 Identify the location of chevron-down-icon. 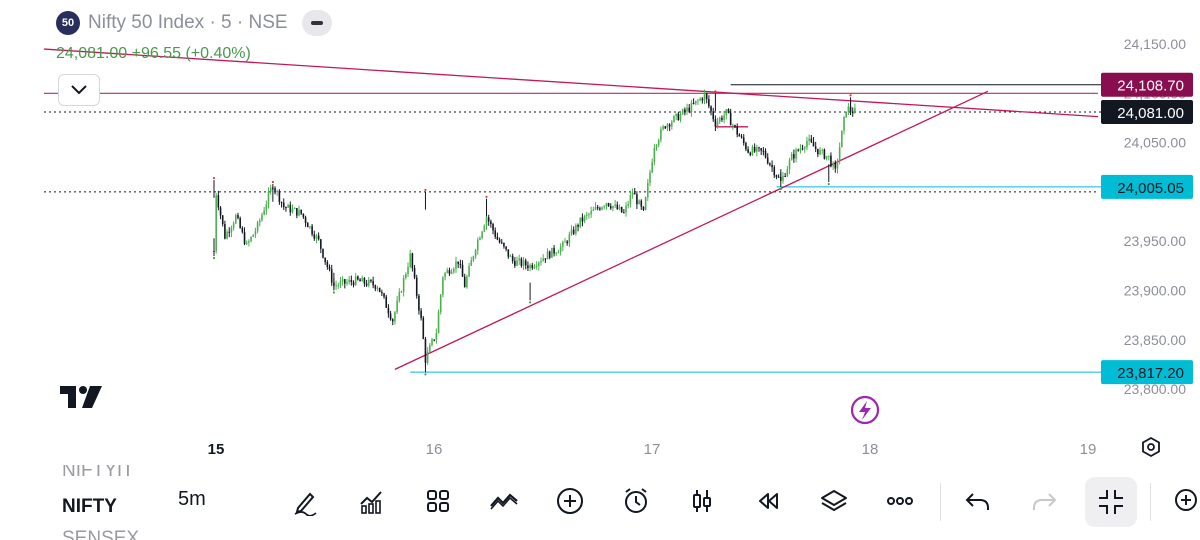
(79, 90).